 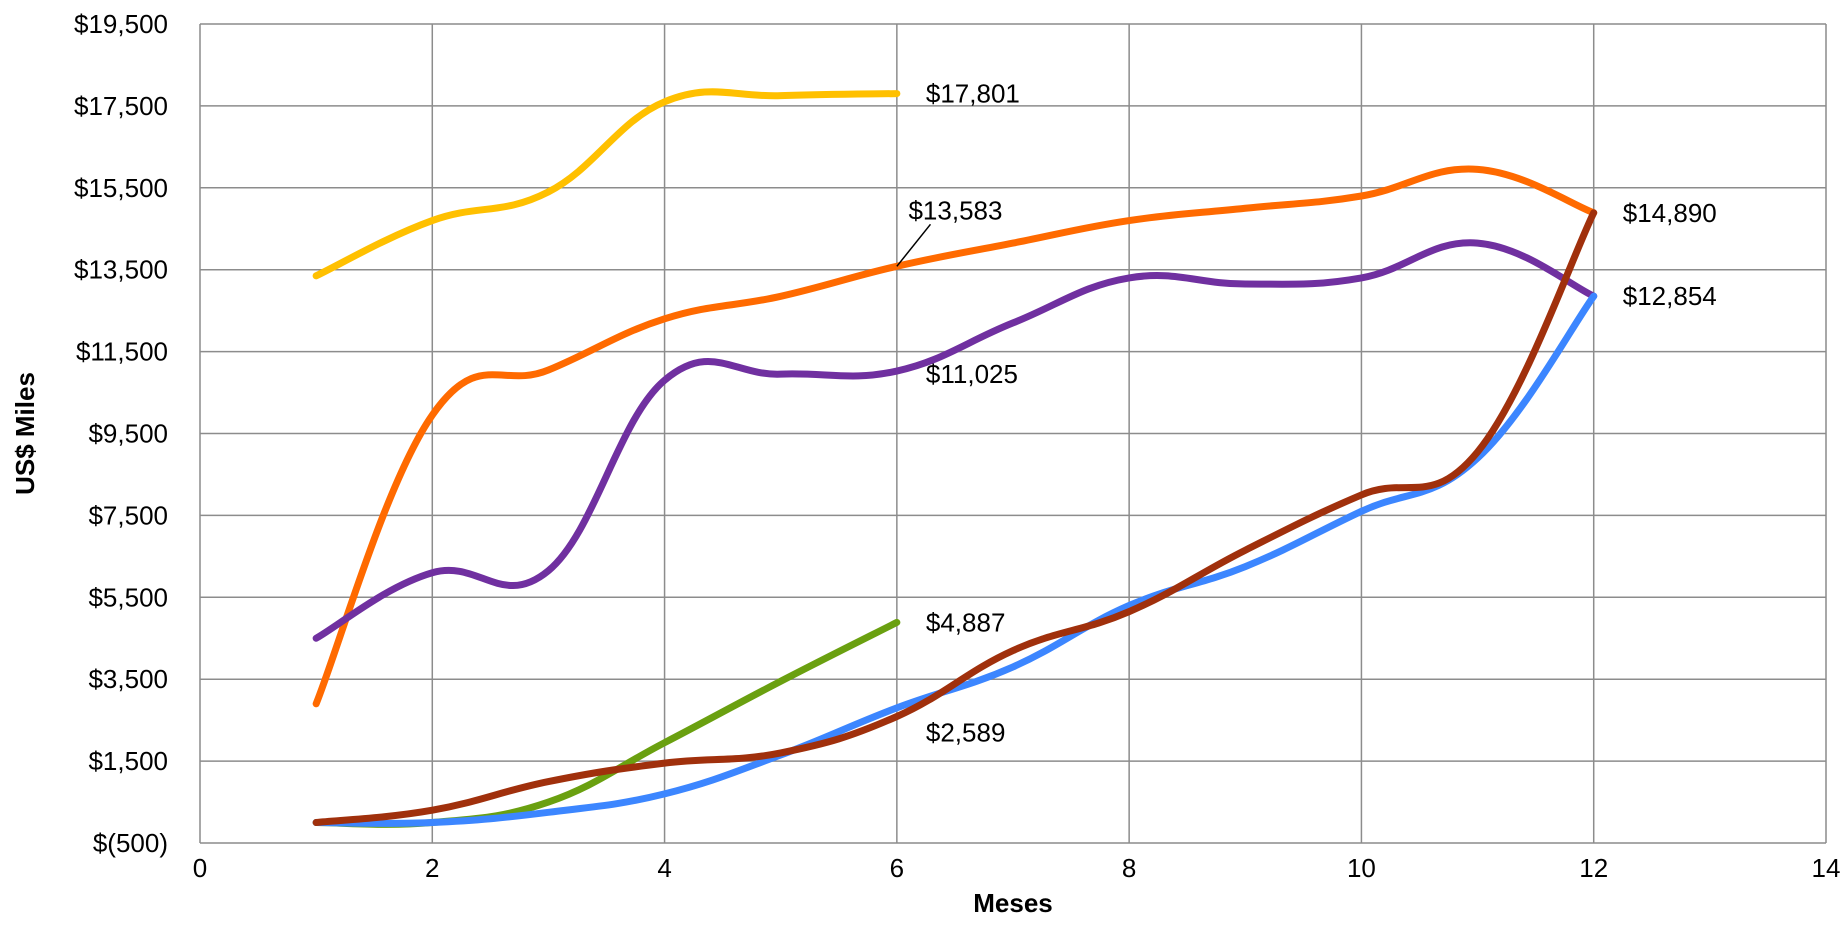 What do you see at coordinates (664, 868) in the screenshot?
I see `x-tick-label: 4` at bounding box center [664, 868].